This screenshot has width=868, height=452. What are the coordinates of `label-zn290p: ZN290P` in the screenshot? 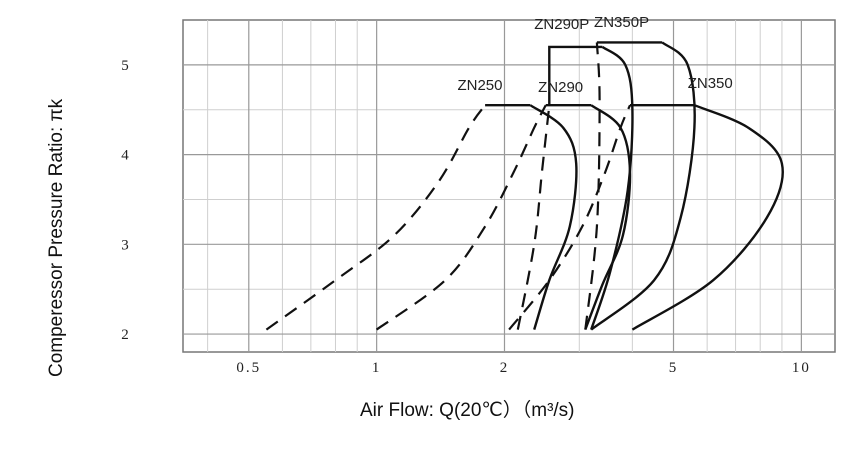 It's located at (561, 24).